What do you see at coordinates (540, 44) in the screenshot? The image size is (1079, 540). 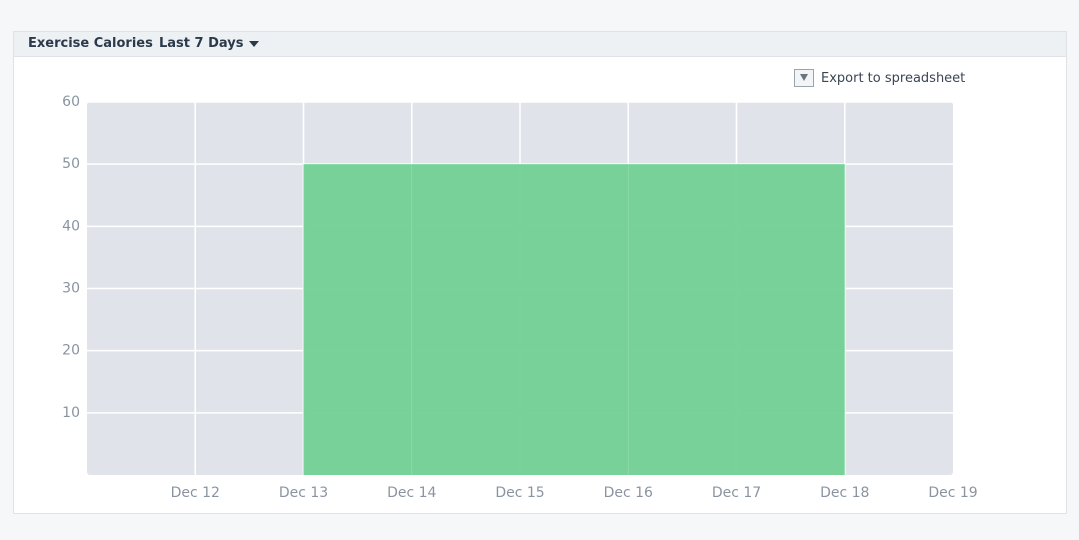 I see `panel-header: Exercise Calories Last 7 Days` at bounding box center [540, 44].